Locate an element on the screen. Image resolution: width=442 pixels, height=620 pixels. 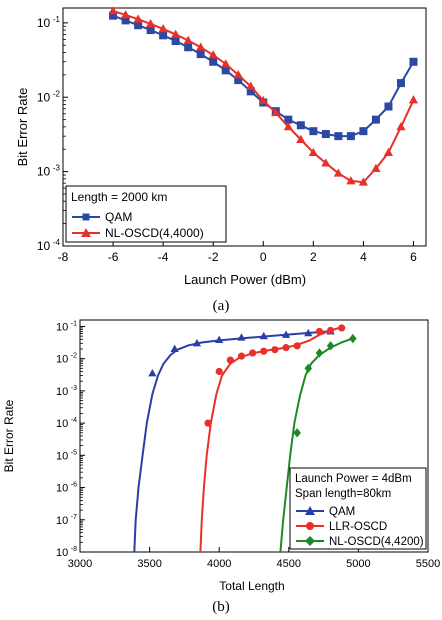
chart-b-y-ticks: 10-110-210-310-410-510-610-710-8 is located at coordinates (70, 439).